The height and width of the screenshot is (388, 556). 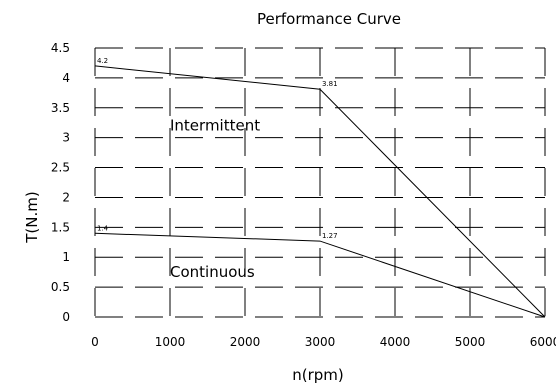 I want to click on x-tick-label: 0, so click(x=95, y=342).